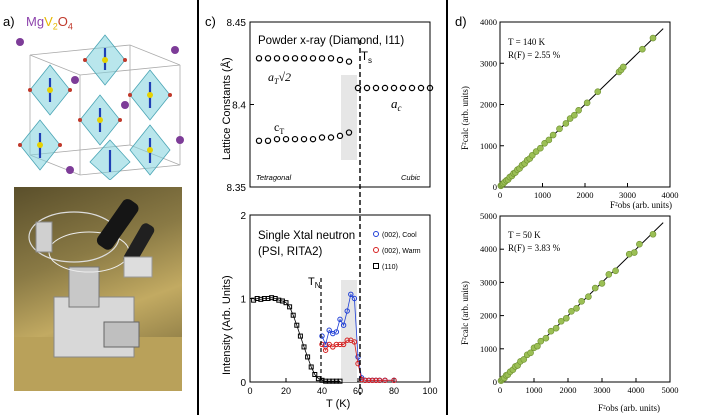  What do you see at coordinates (349, 117) in the screenshot?
I see `top-transition-band` at bounding box center [349, 117].